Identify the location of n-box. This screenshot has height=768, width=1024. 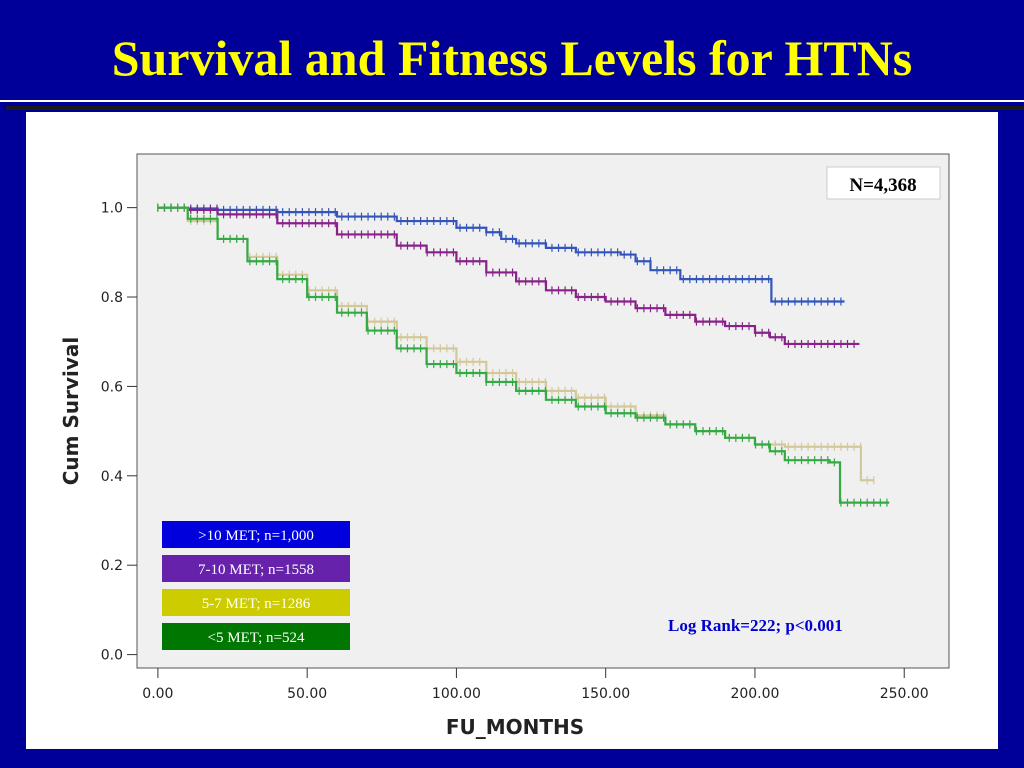
(883, 183).